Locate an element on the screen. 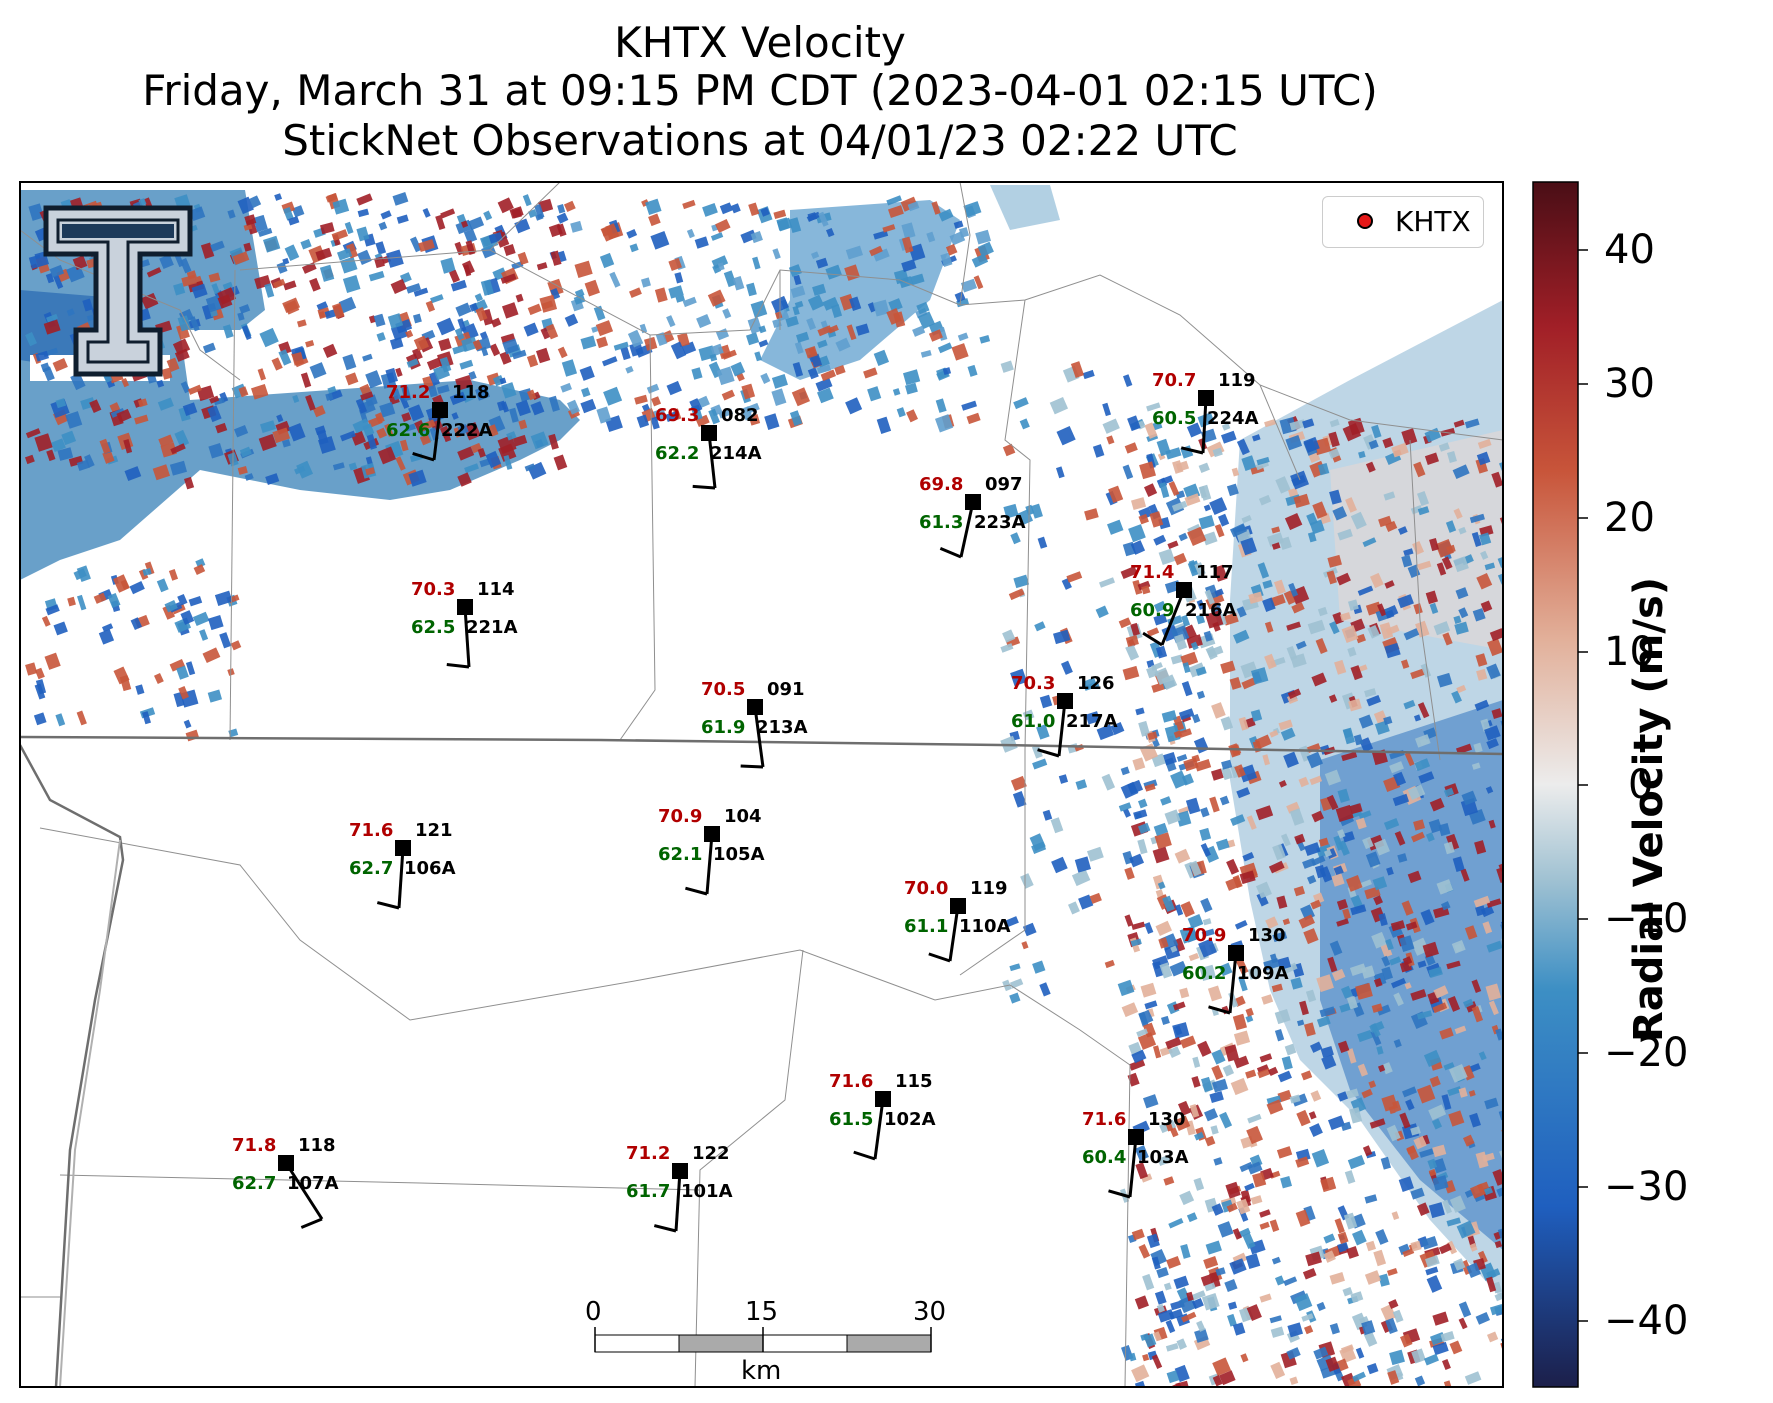 Image resolution: width=1773 pixels, height=1403 pixels. station-temperature: 71.8 is located at coordinates (254, 1145).